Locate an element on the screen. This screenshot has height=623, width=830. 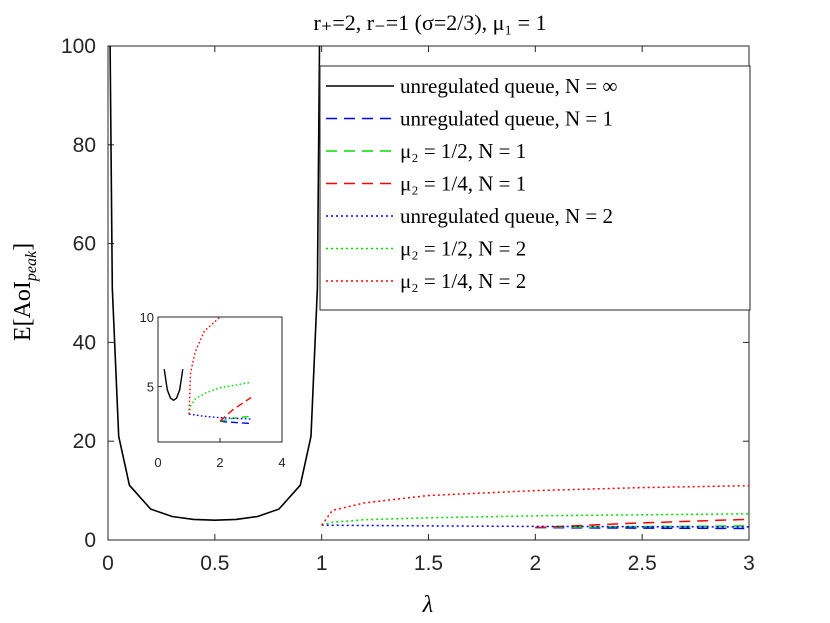
legend-label-2: unregulated queue, N = 1 is located at coordinates (506, 119).